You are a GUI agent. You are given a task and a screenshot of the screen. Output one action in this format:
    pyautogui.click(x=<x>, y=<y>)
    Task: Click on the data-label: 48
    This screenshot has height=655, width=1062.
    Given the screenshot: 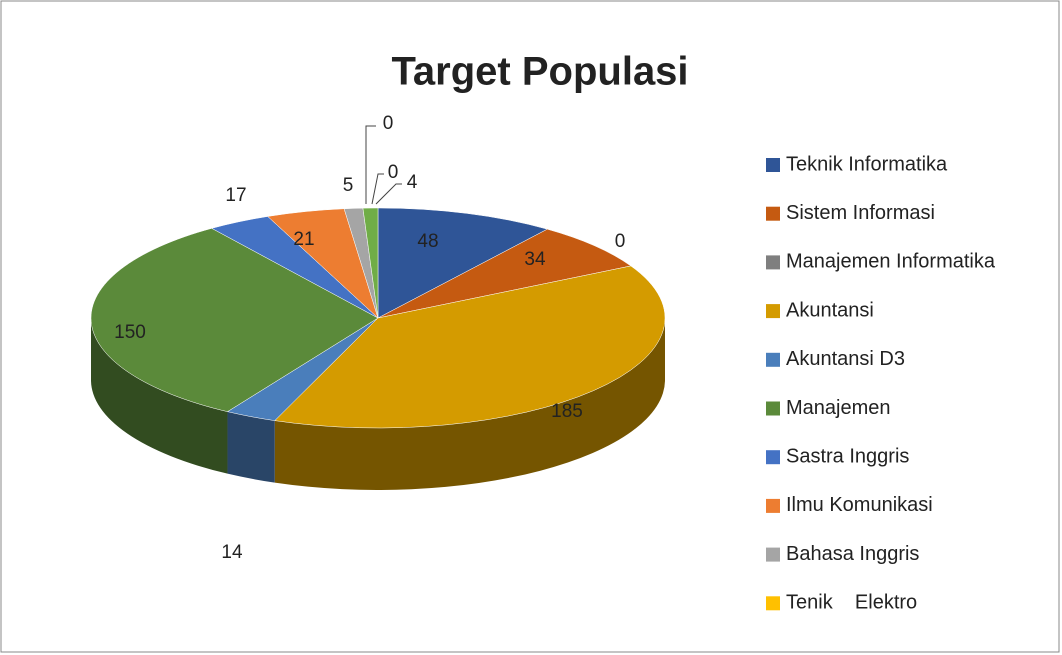 What is the action you would take?
    pyautogui.click(x=427, y=241)
    